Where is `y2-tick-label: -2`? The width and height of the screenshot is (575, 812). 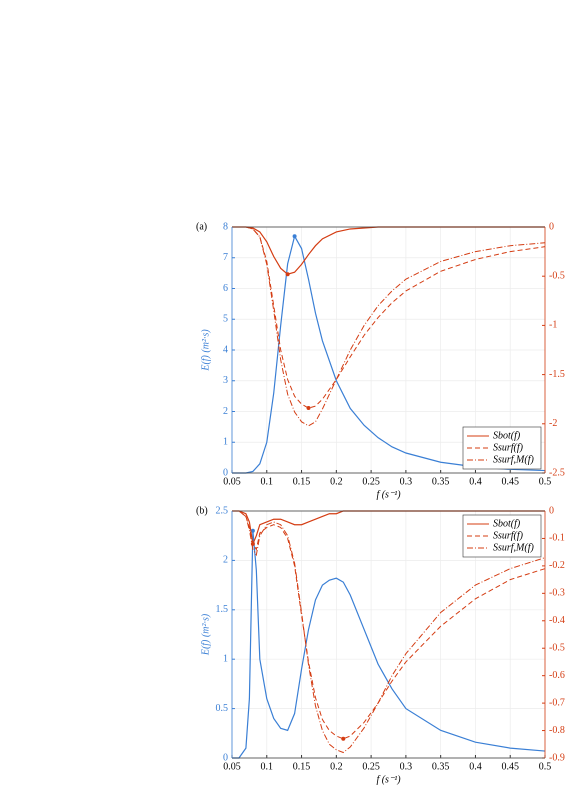
y2-tick-label: -2 is located at coordinates (553, 423).